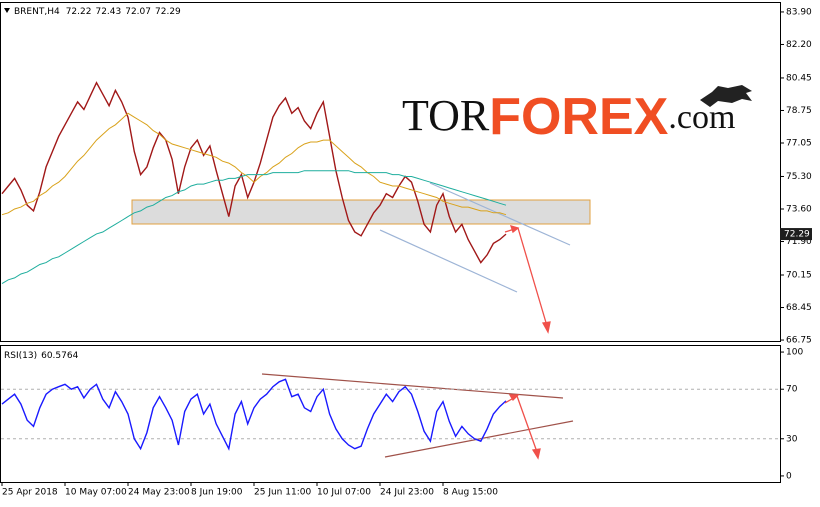 The height and width of the screenshot is (507, 820). I want to click on x-tick-label: 24 May 23:00, so click(159, 493).